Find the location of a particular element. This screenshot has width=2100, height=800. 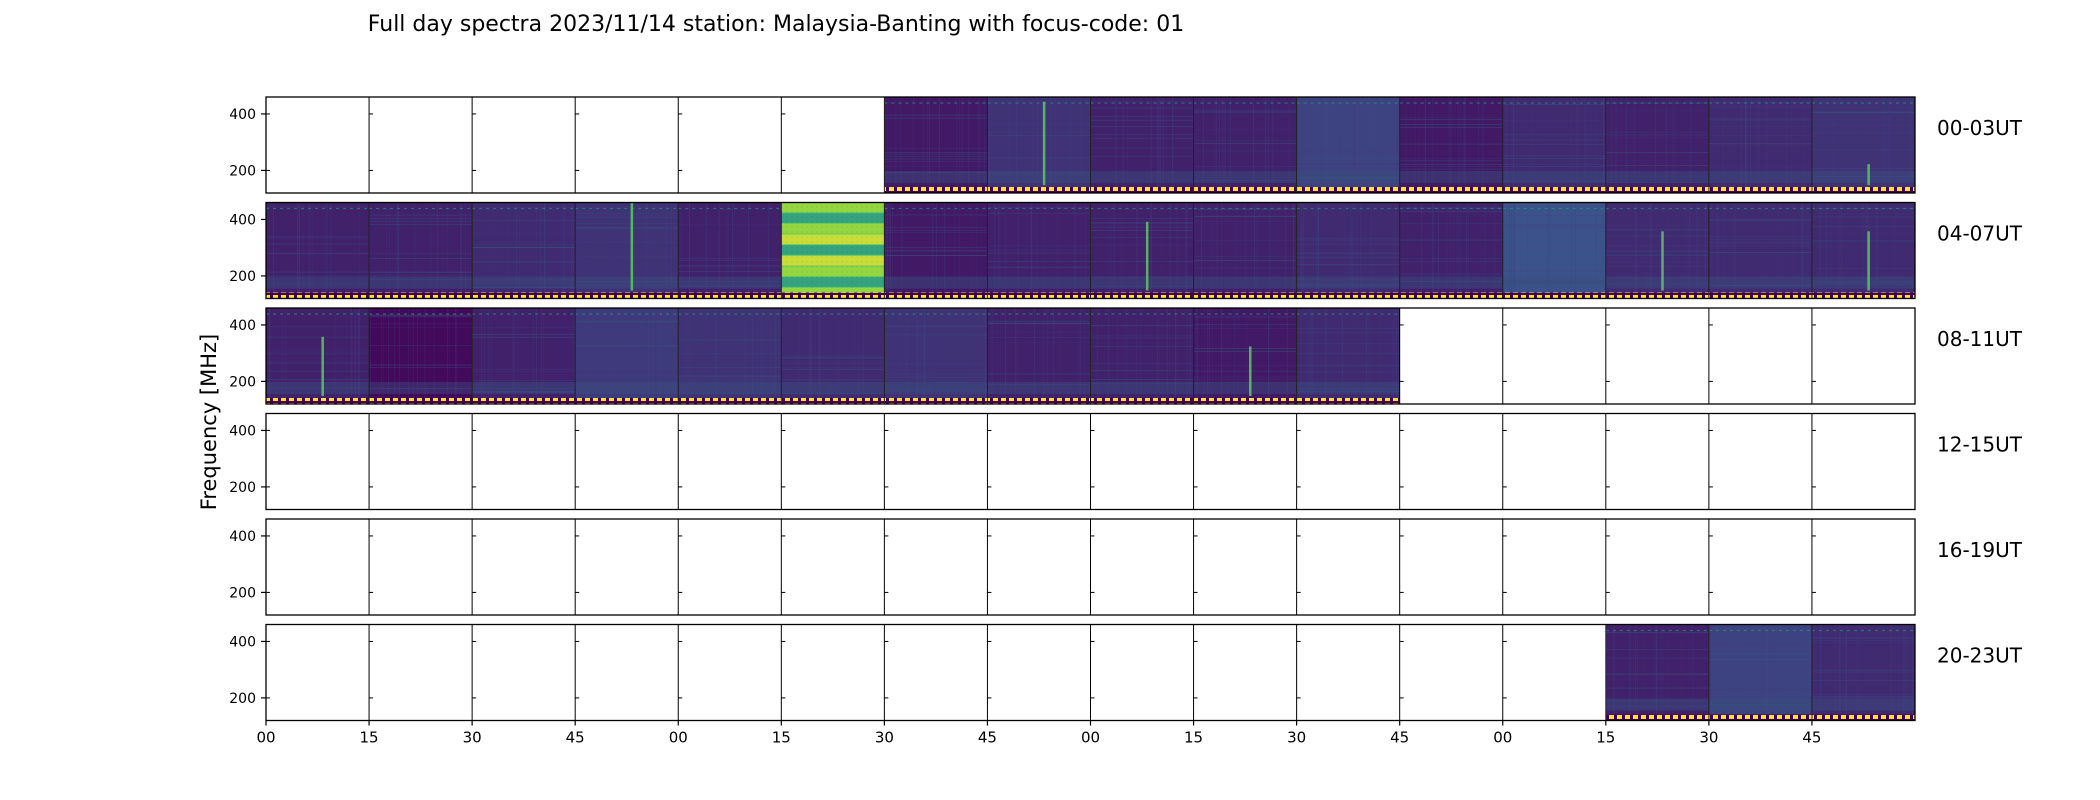

spectra-row: 200 400 00-03UT is located at coordinates (1126, 145).